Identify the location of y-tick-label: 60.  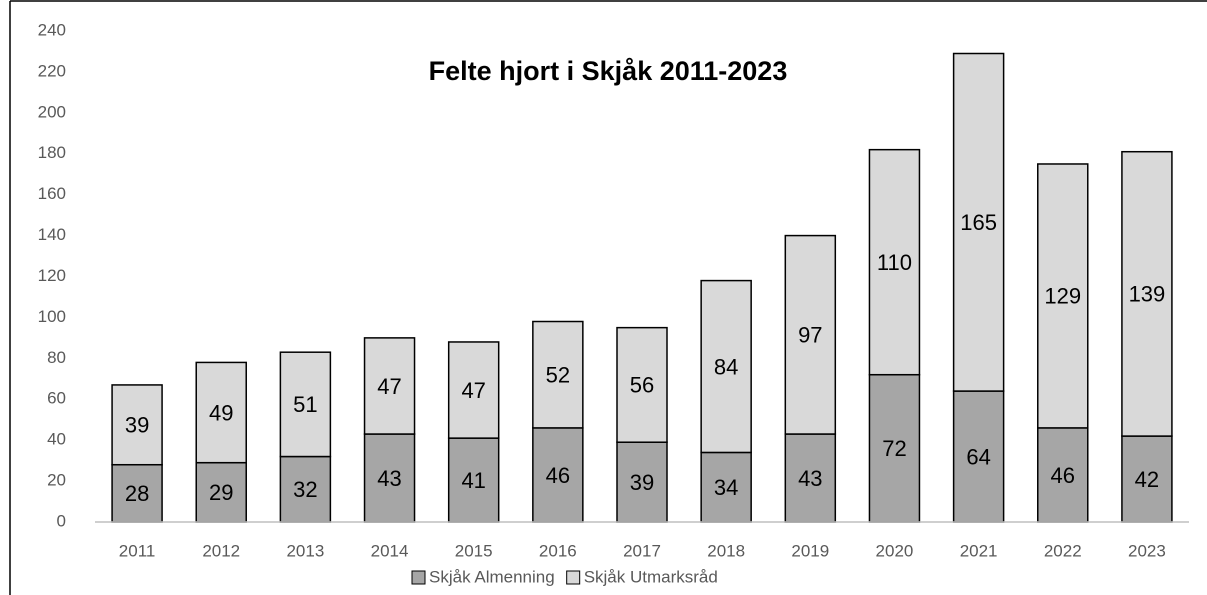
(56, 398).